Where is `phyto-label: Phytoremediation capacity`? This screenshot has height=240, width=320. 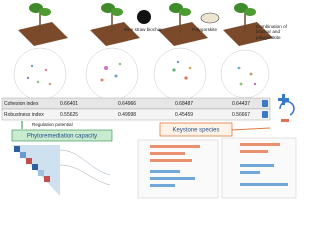 phyto-label: Phytoremediation capacity is located at coordinates (62, 137).